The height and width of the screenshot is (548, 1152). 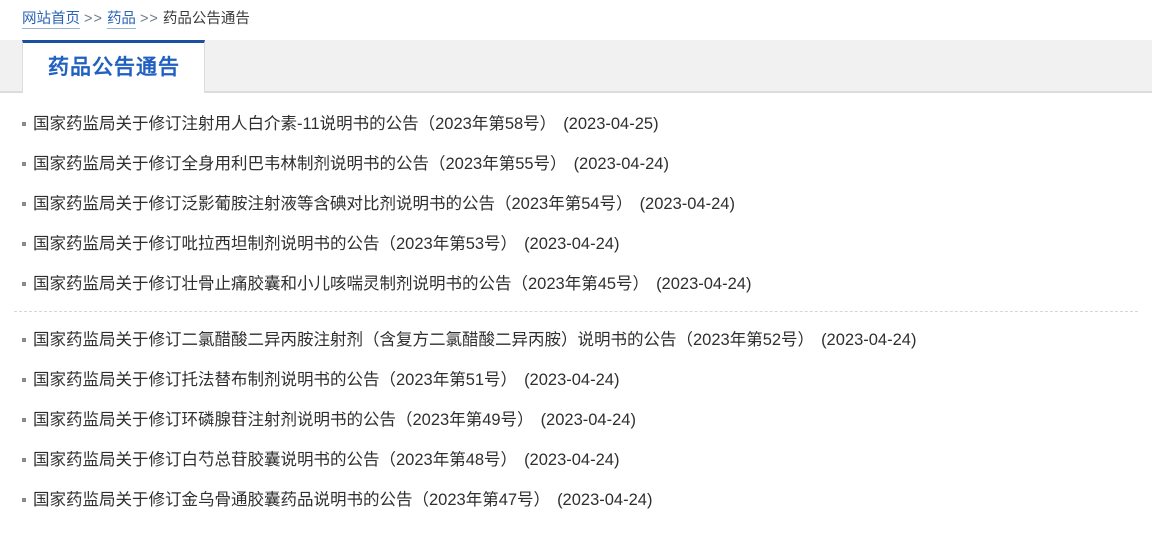 I want to click on list-item-title: 国家药监局关于修订吡拉西坦制剂说明书的公告（2023年第53号）, so click(x=275, y=244).